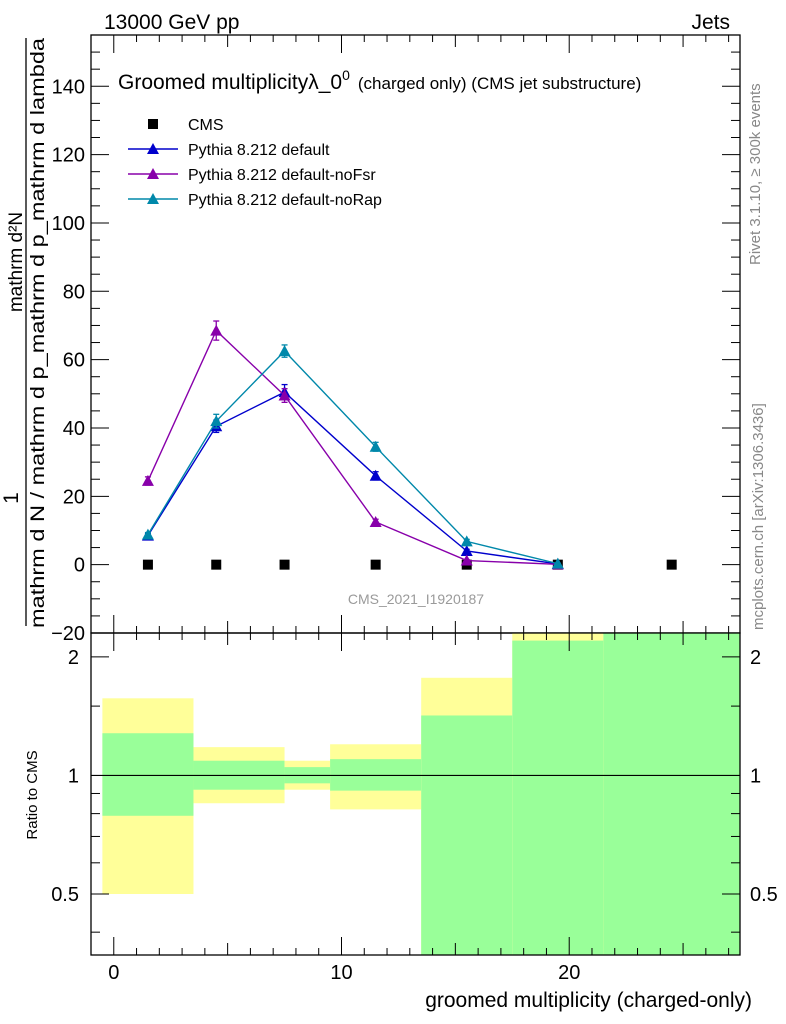 This screenshot has width=786, height=1024. Describe the element at coordinates (206, 125) in the screenshot. I see `legend-label: CMS` at that location.